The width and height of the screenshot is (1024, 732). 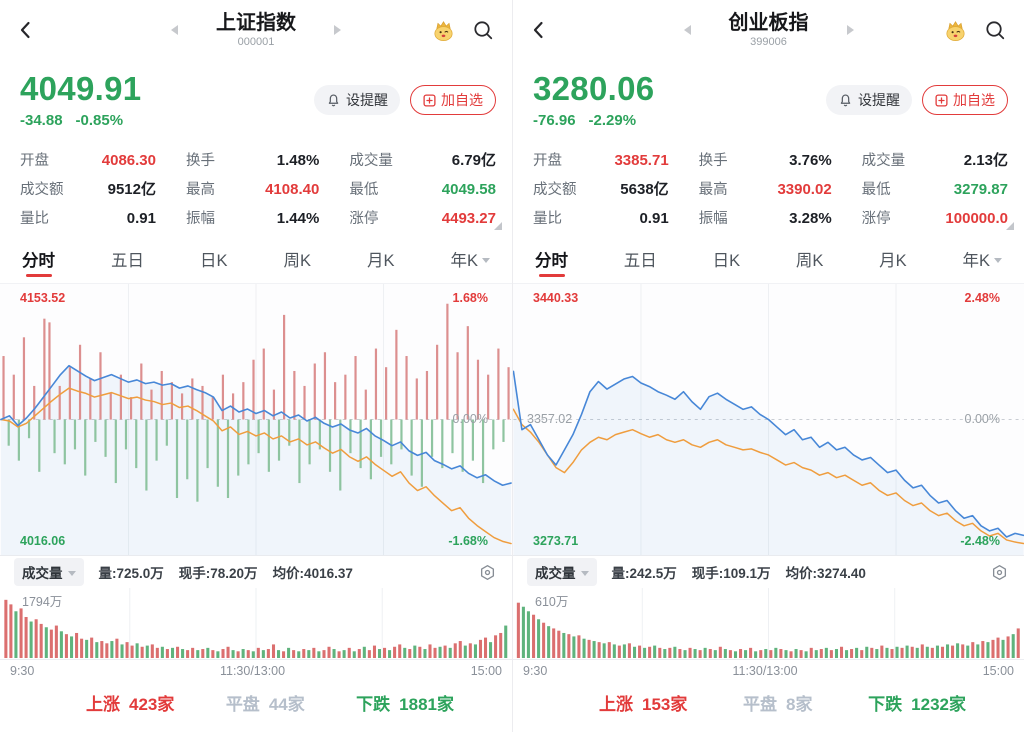 What do you see at coordinates (242, 704) in the screenshot?
I see `unchanged-label: 平盘` at bounding box center [242, 704].